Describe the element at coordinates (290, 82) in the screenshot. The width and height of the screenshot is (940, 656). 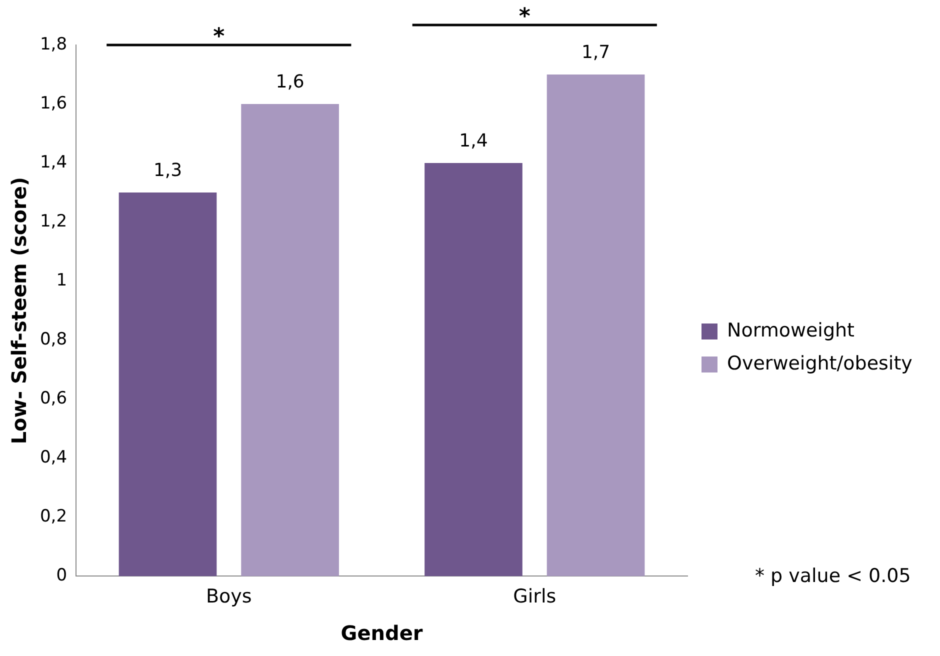
I see `data-label: 1,6` at that location.